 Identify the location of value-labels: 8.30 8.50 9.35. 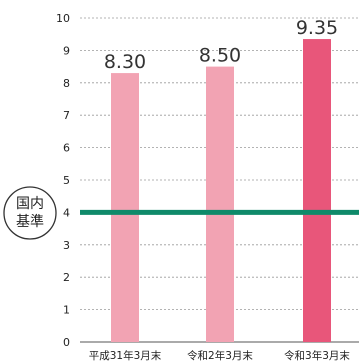
(221, 45).